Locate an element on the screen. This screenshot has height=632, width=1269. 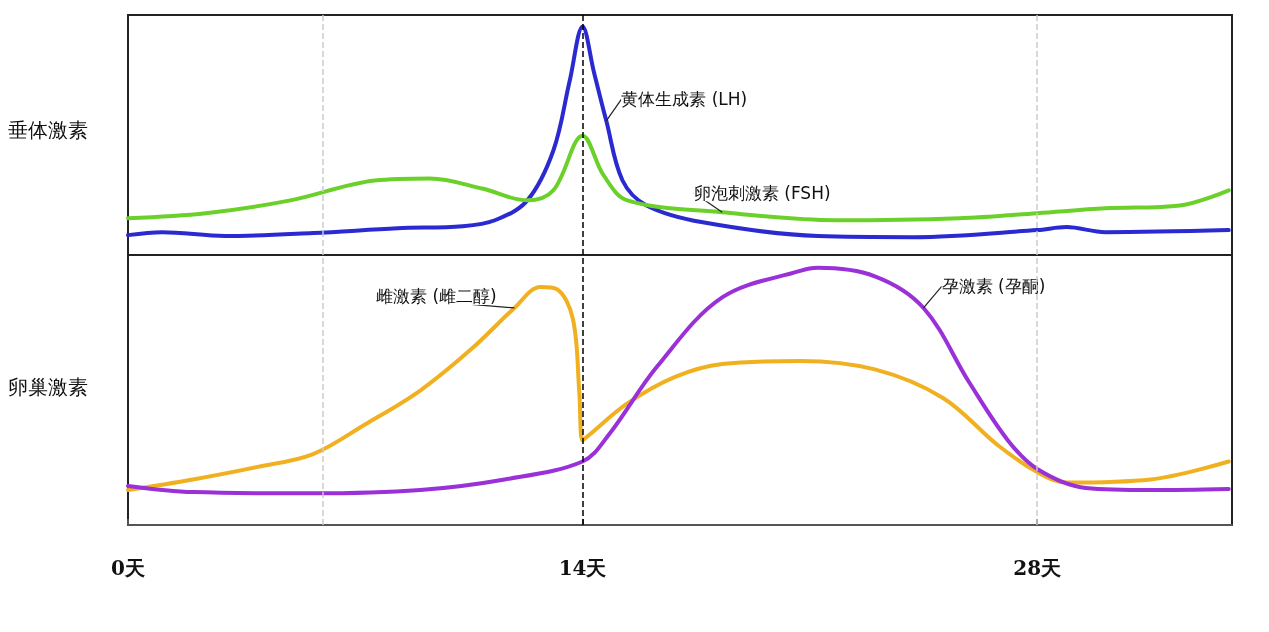
y-axis-title: 垂体激素 is located at coordinates (48, 130).